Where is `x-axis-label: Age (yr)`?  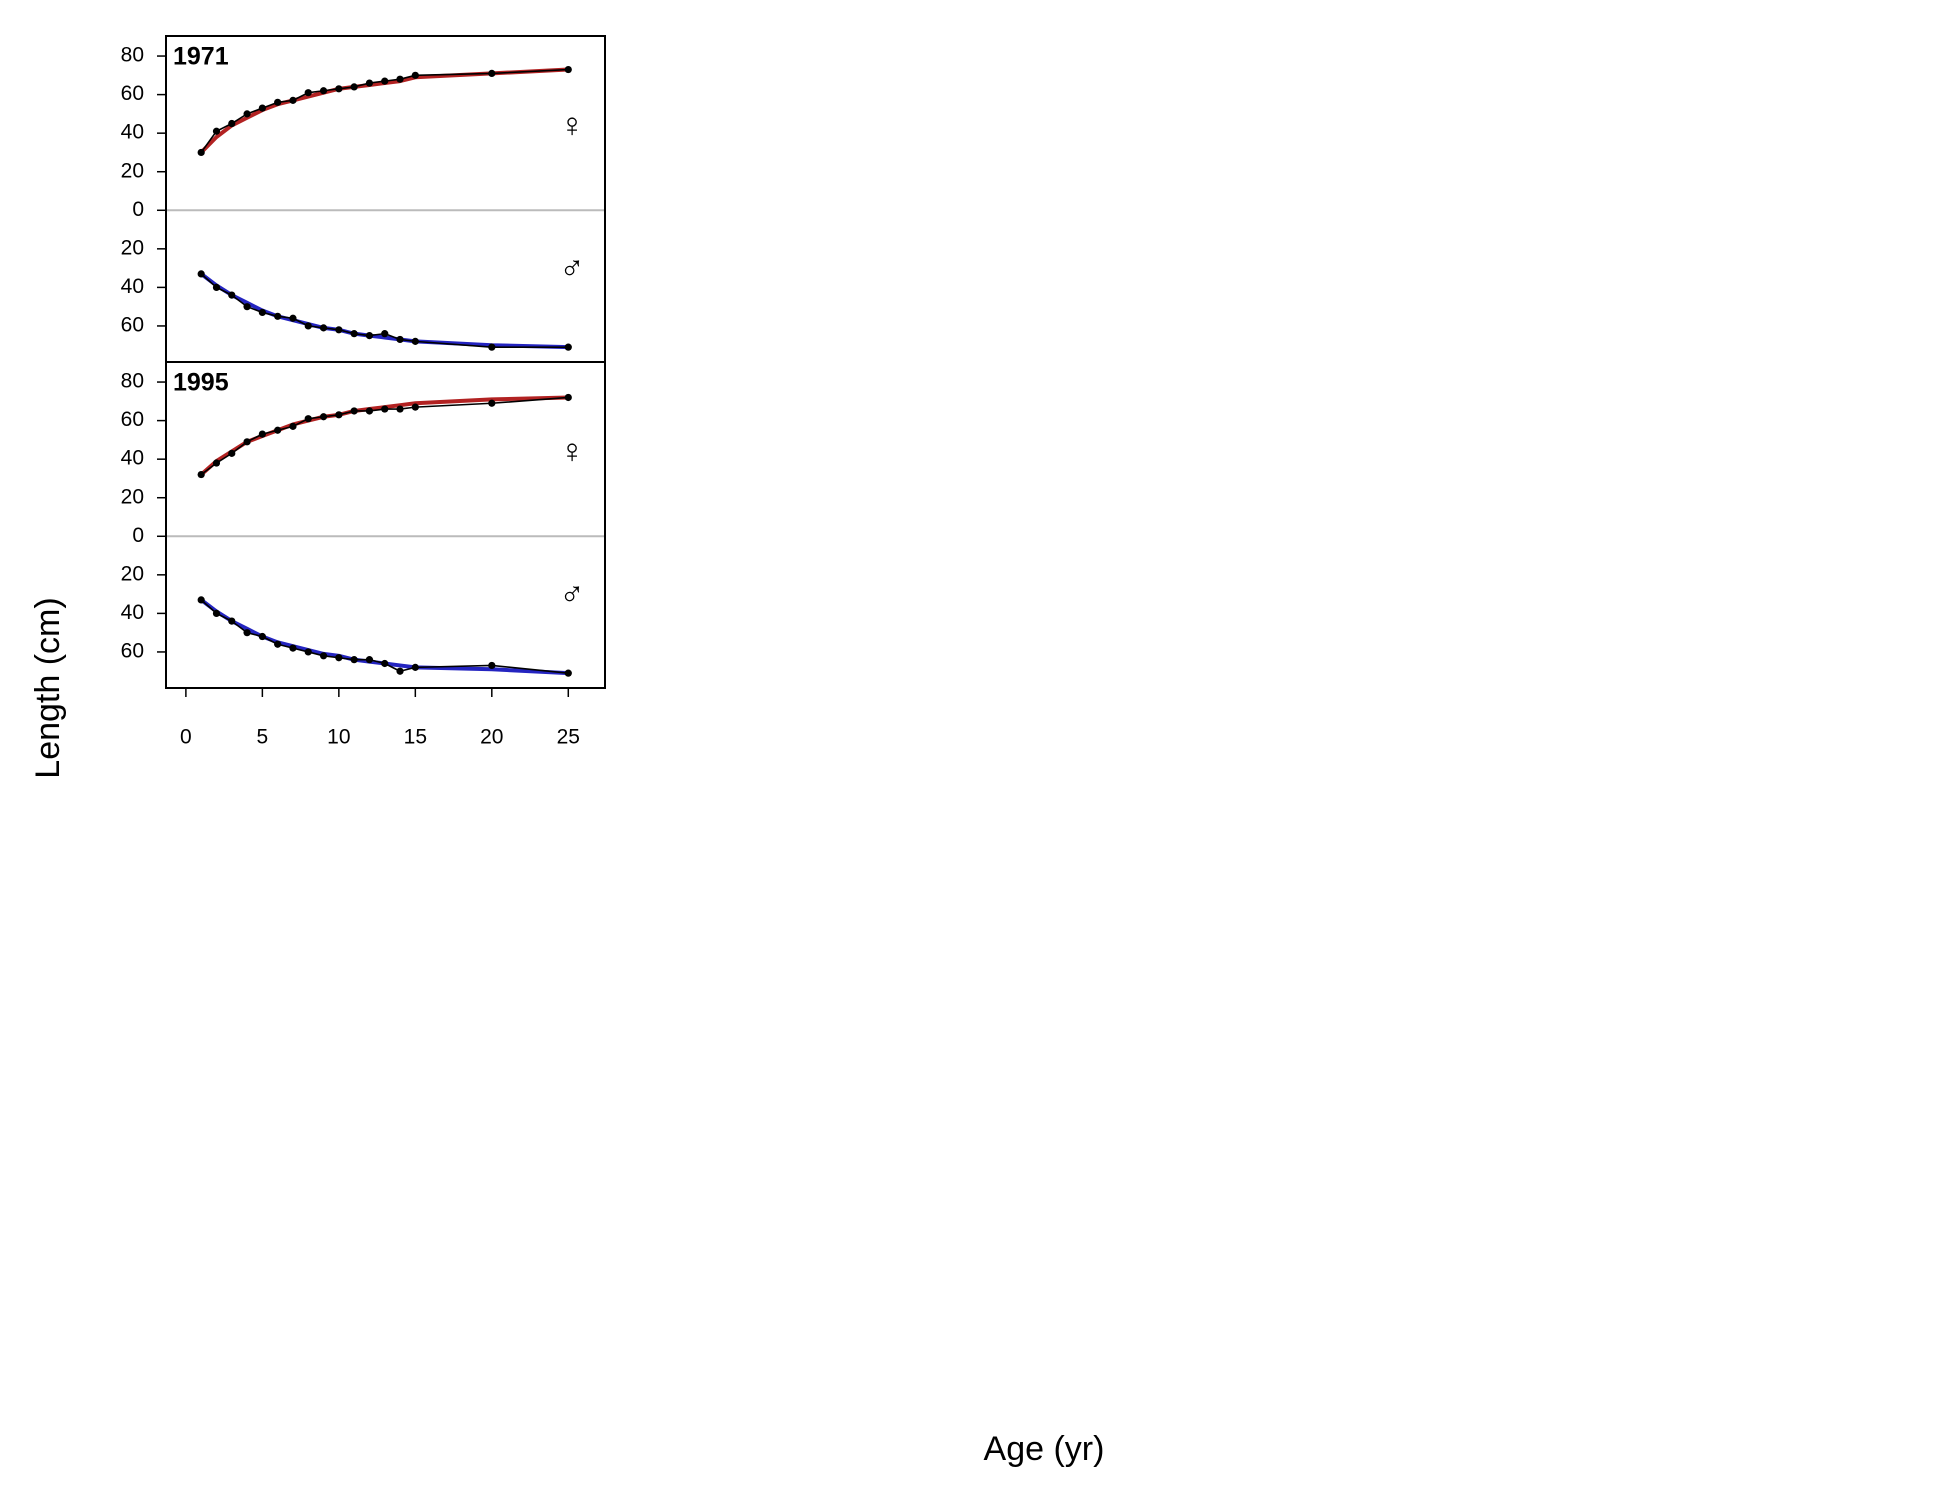 x-axis-label: Age (yr) is located at coordinates (1044, 1449).